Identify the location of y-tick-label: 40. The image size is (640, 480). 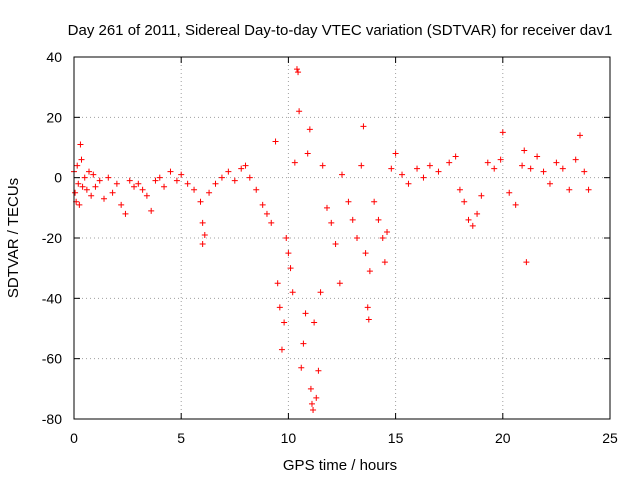
(54, 57).